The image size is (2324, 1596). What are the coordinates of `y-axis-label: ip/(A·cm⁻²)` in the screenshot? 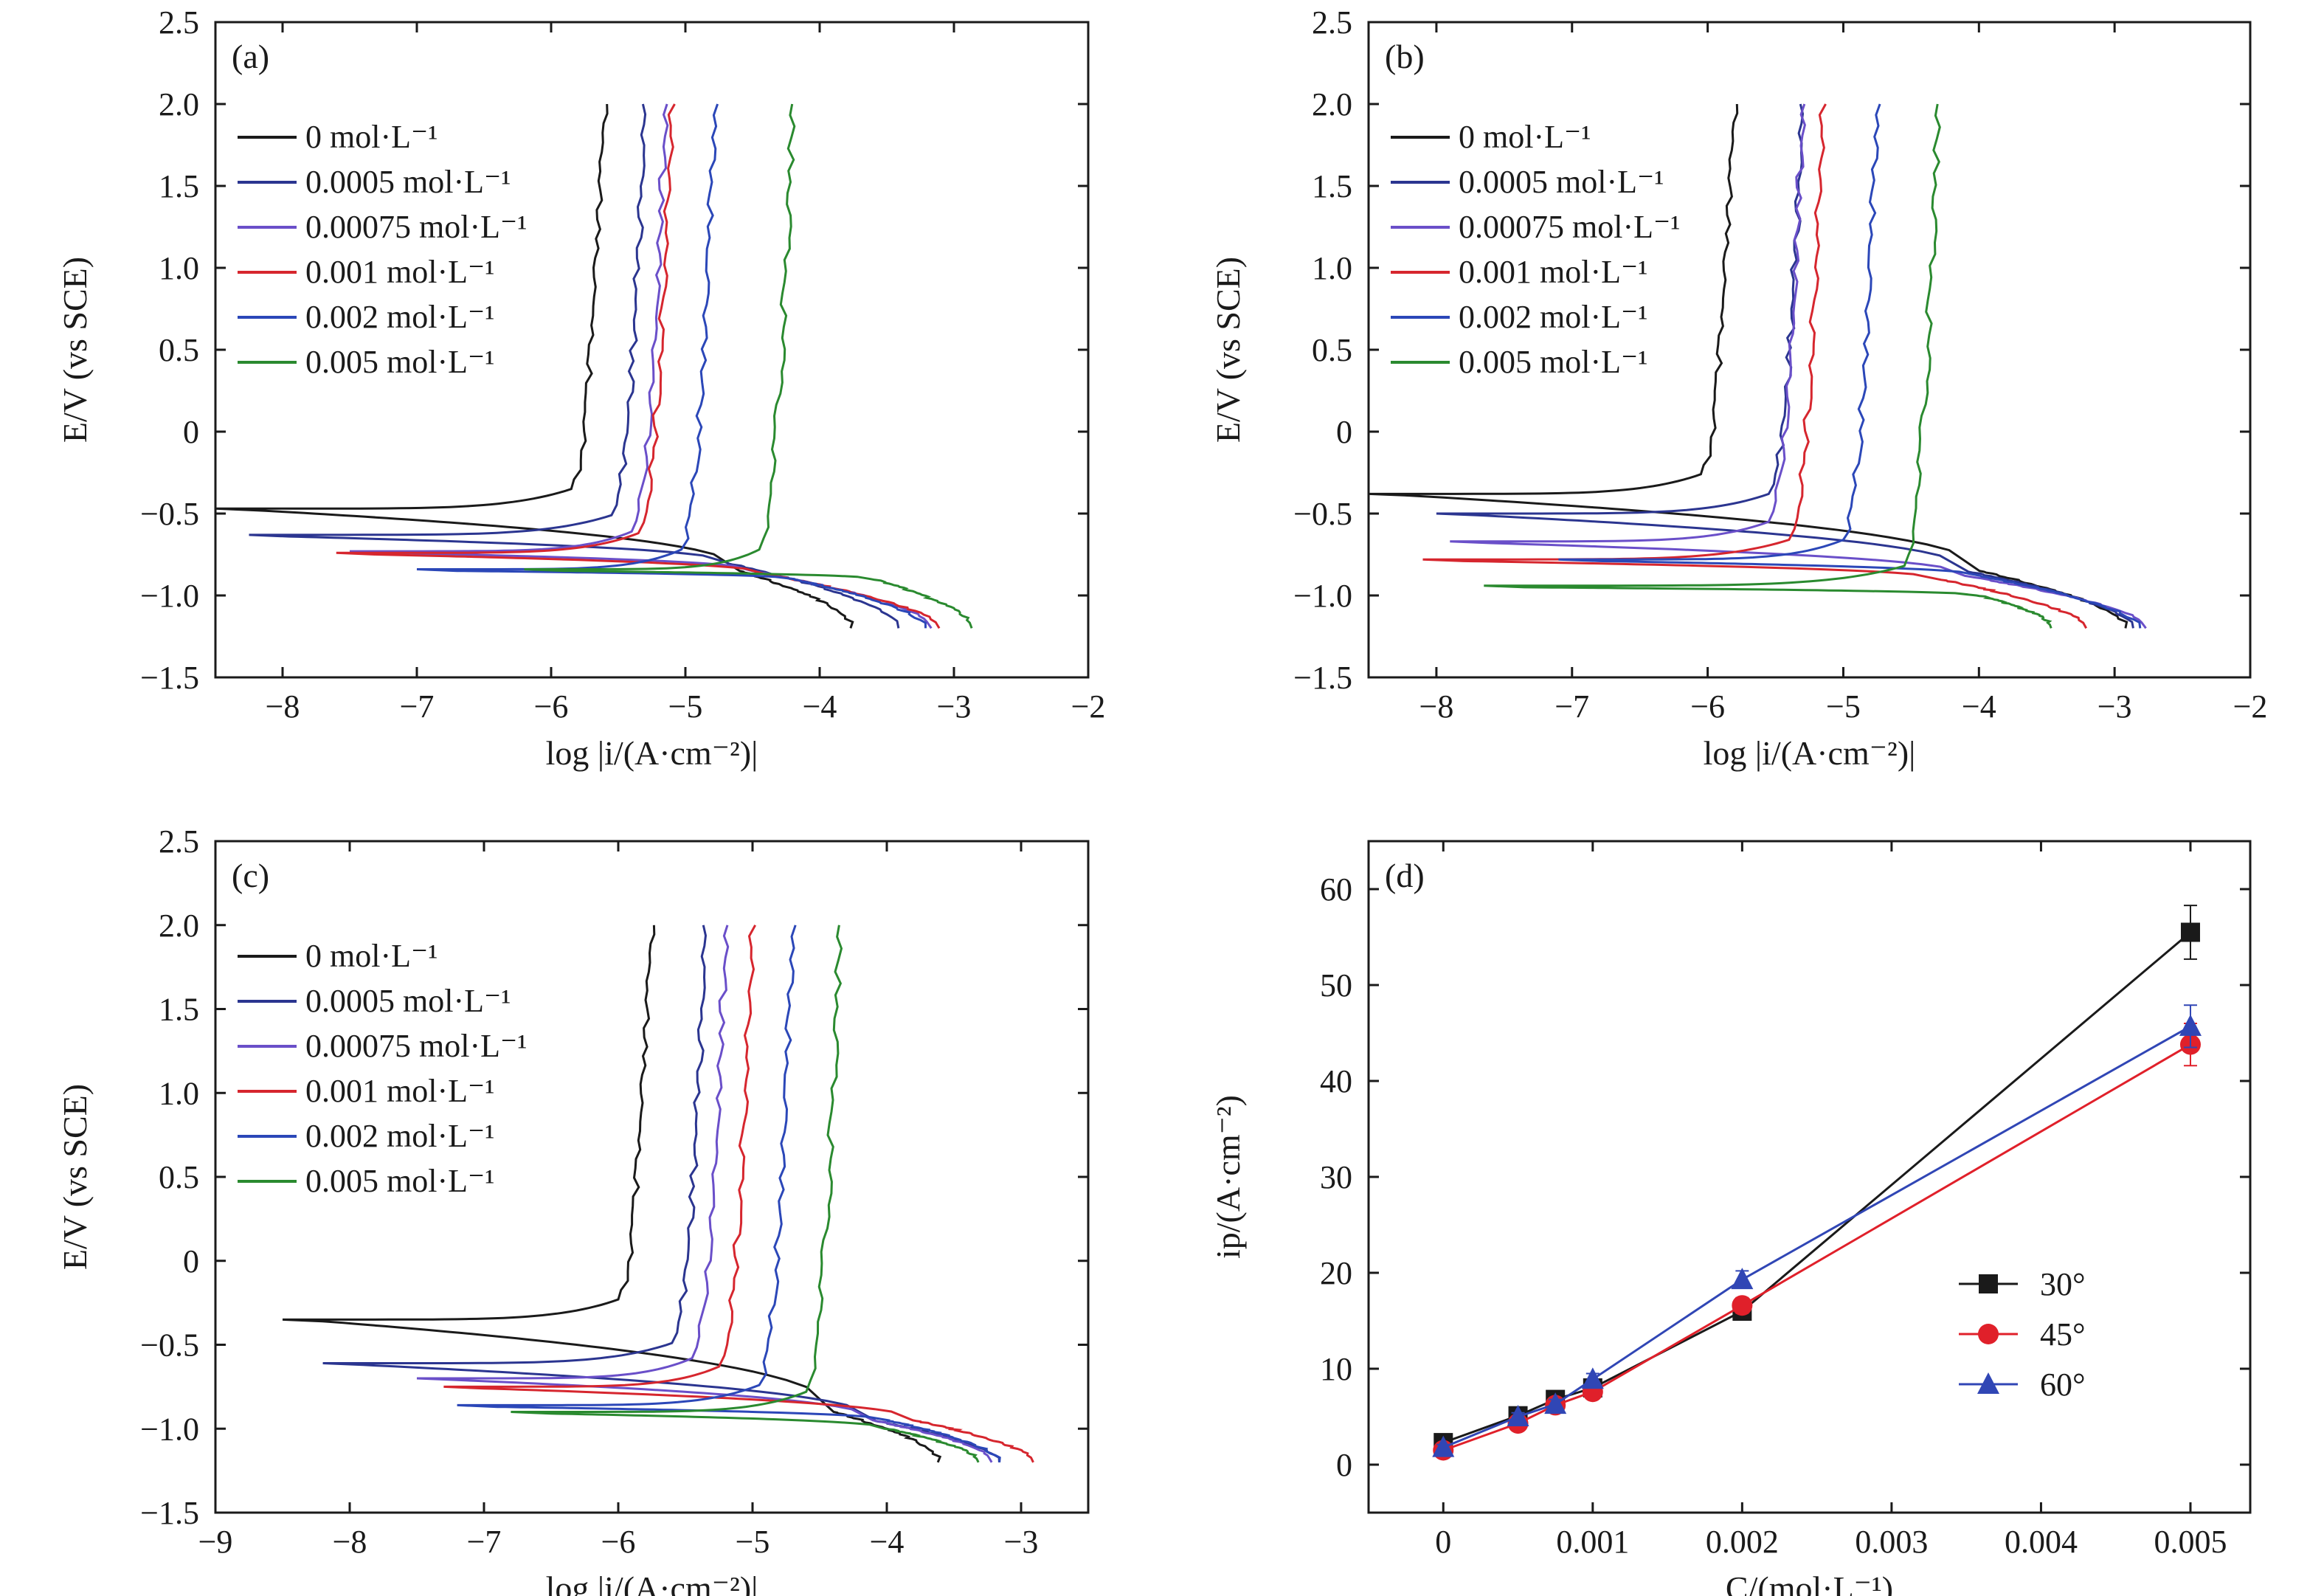 It's located at (1228, 1177).